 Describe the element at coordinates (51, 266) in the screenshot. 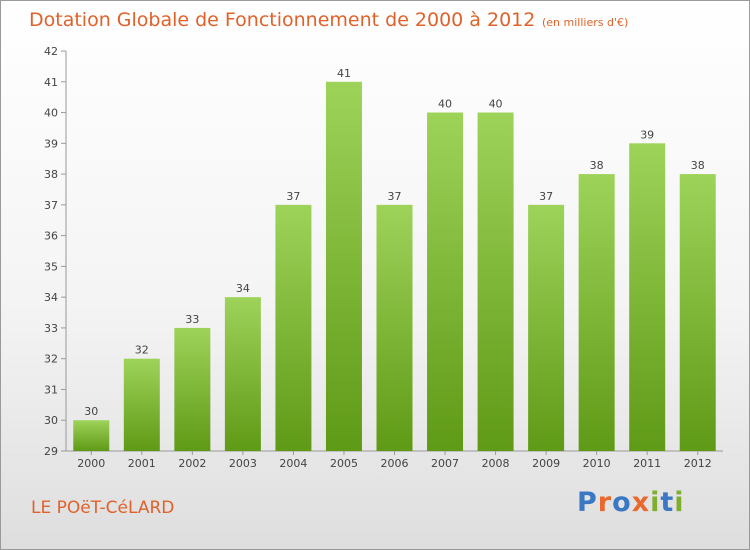

I see `y-tick-label: 35` at that location.